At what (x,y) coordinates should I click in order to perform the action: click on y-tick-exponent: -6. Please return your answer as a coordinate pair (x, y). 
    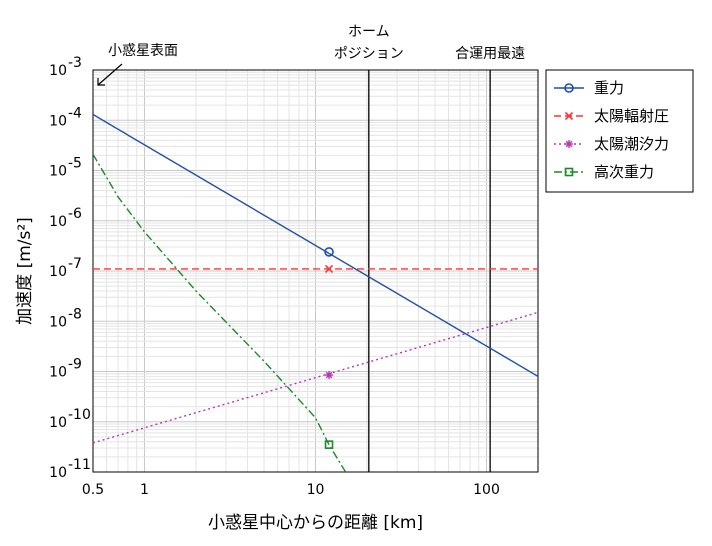
    Looking at the image, I should click on (75, 214).